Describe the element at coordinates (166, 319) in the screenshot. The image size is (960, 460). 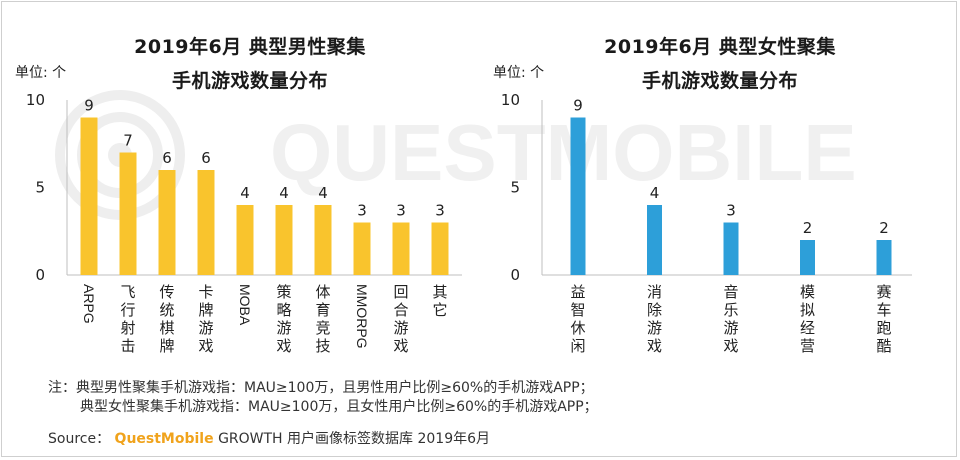
I see `x-tick-label: 传统棋牌` at that location.